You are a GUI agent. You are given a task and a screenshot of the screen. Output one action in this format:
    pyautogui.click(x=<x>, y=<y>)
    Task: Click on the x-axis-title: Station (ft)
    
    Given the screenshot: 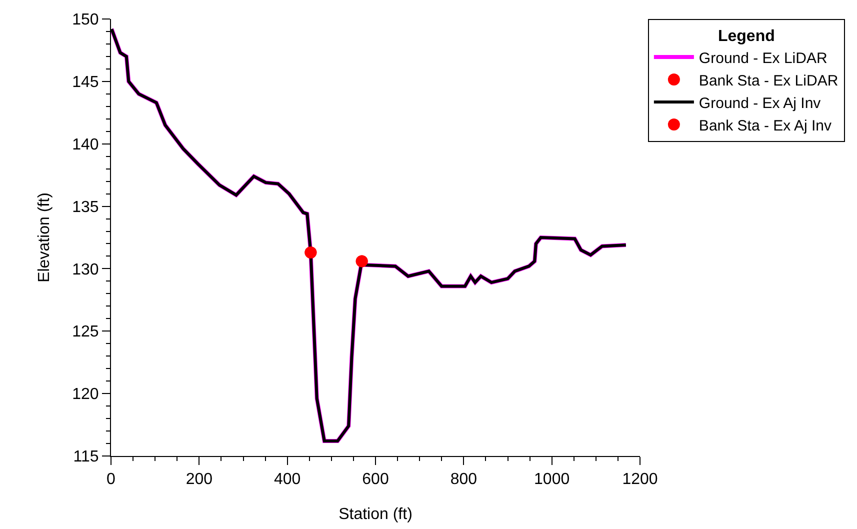 What is the action you would take?
    pyautogui.click(x=375, y=514)
    